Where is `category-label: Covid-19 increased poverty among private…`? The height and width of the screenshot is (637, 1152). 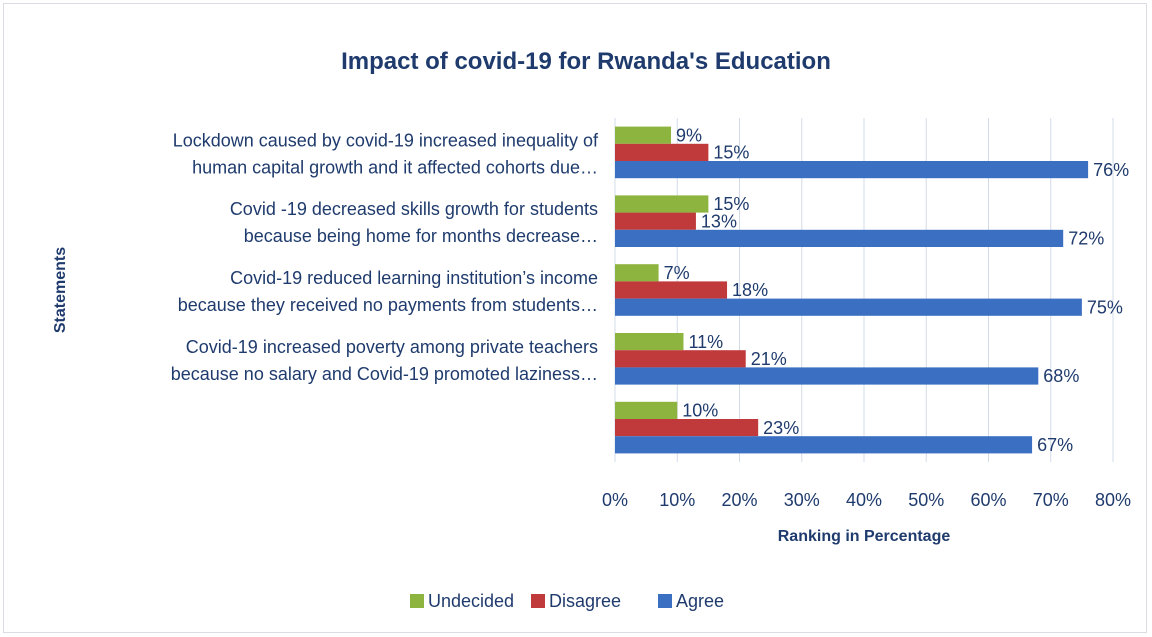
category-label: Covid-19 increased poverty among private… is located at coordinates (392, 347).